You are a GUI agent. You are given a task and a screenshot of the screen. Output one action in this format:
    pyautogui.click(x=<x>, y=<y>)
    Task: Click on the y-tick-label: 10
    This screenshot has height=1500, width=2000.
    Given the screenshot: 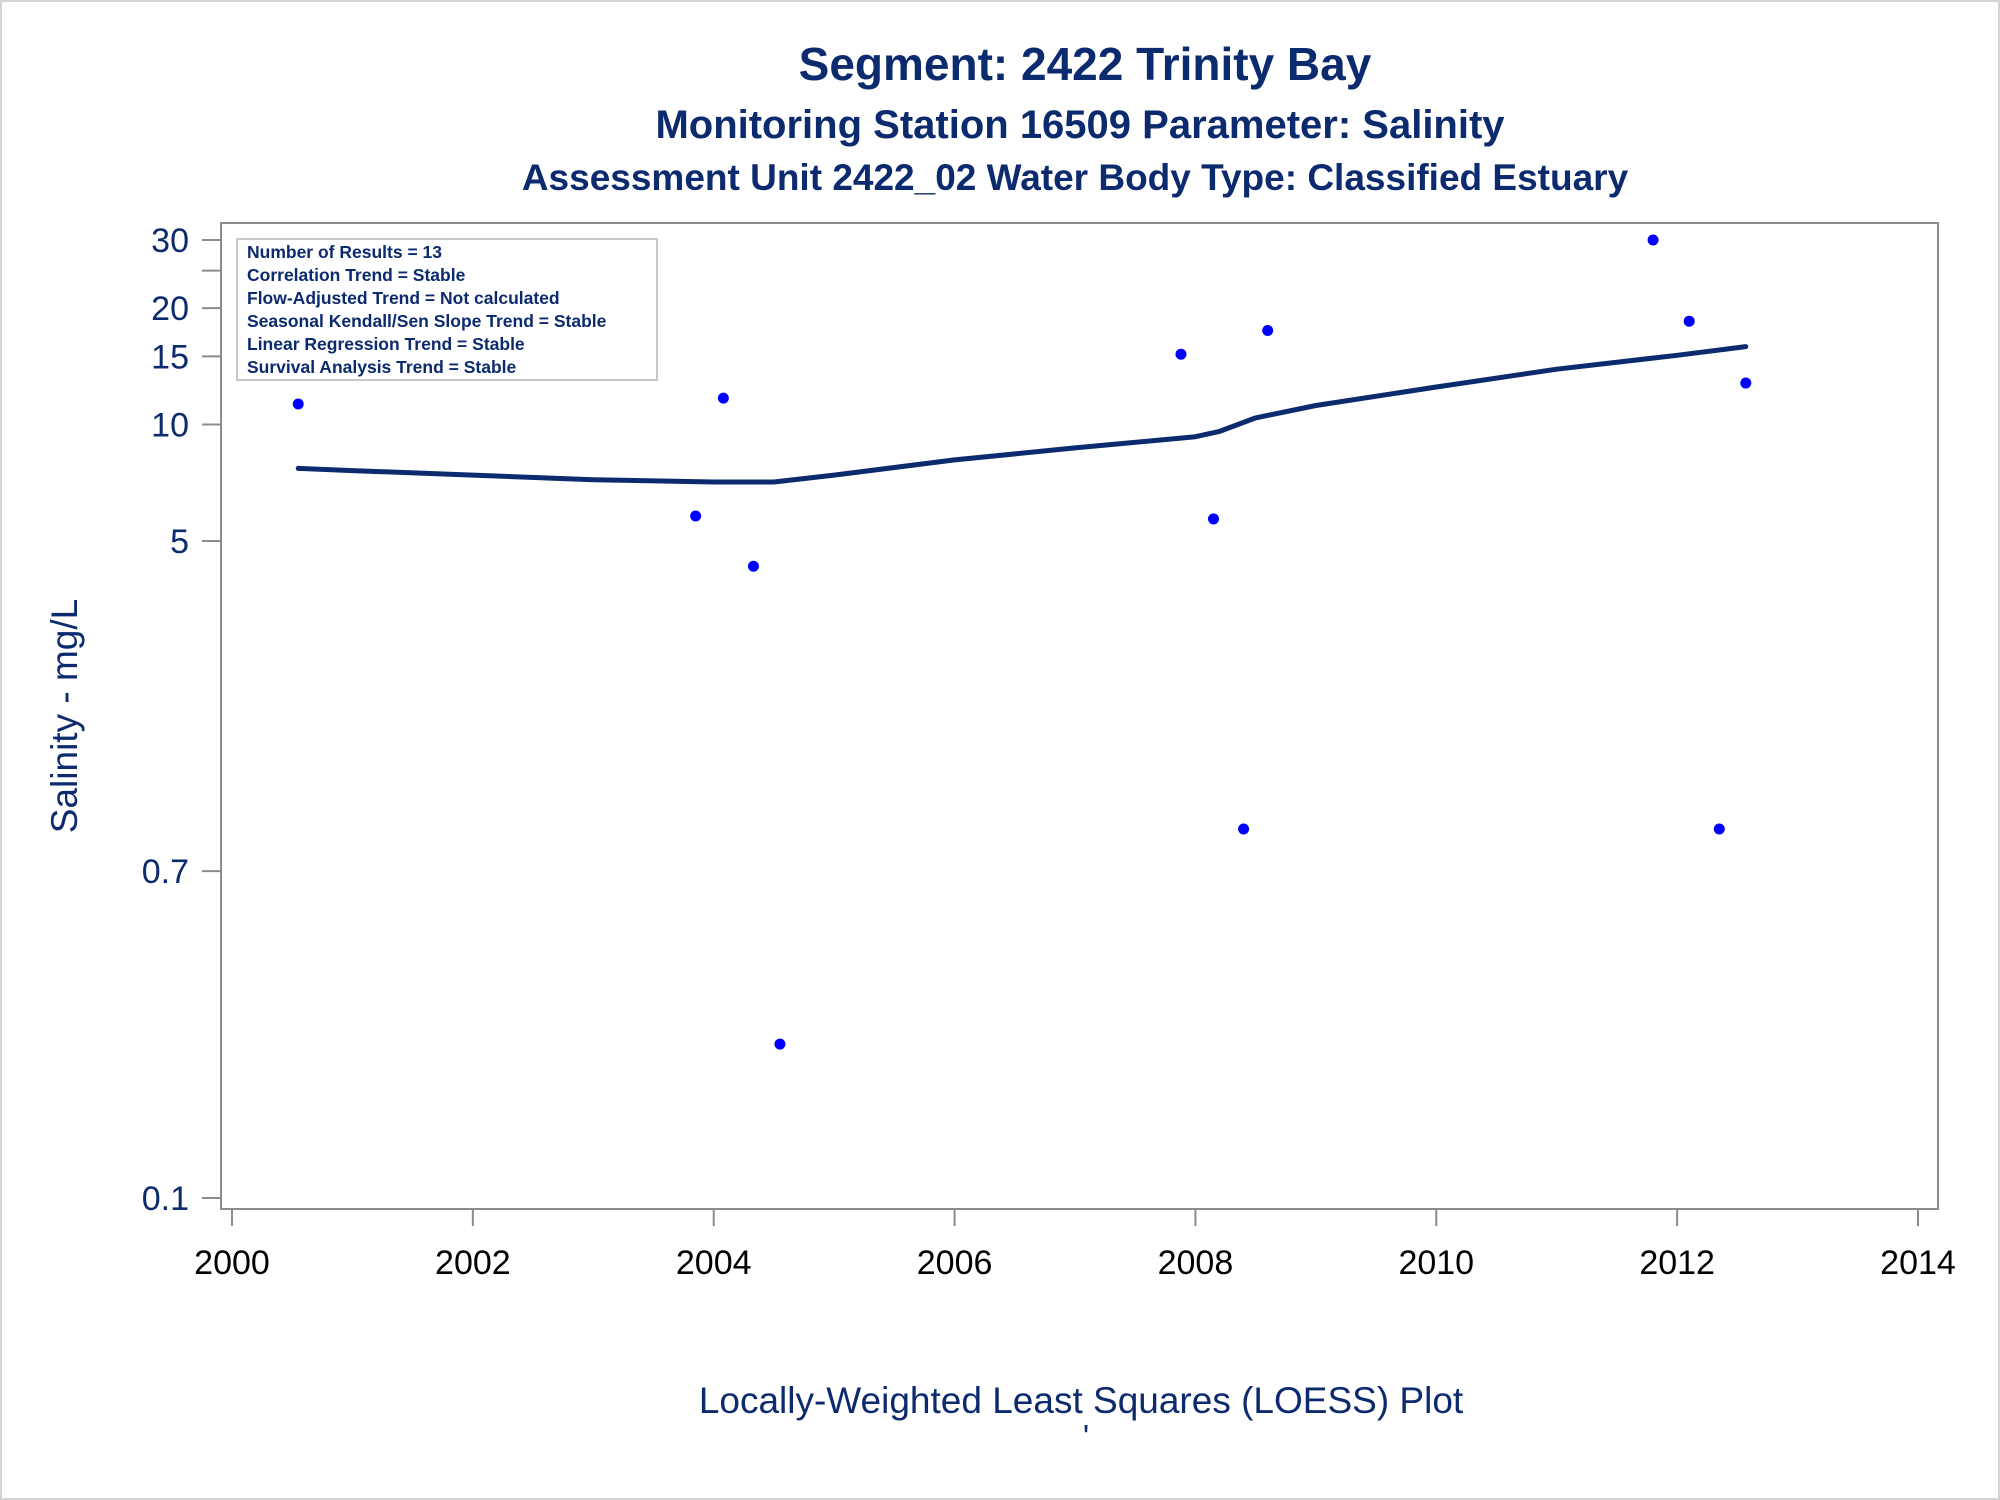 What is the action you would take?
    pyautogui.click(x=170, y=426)
    